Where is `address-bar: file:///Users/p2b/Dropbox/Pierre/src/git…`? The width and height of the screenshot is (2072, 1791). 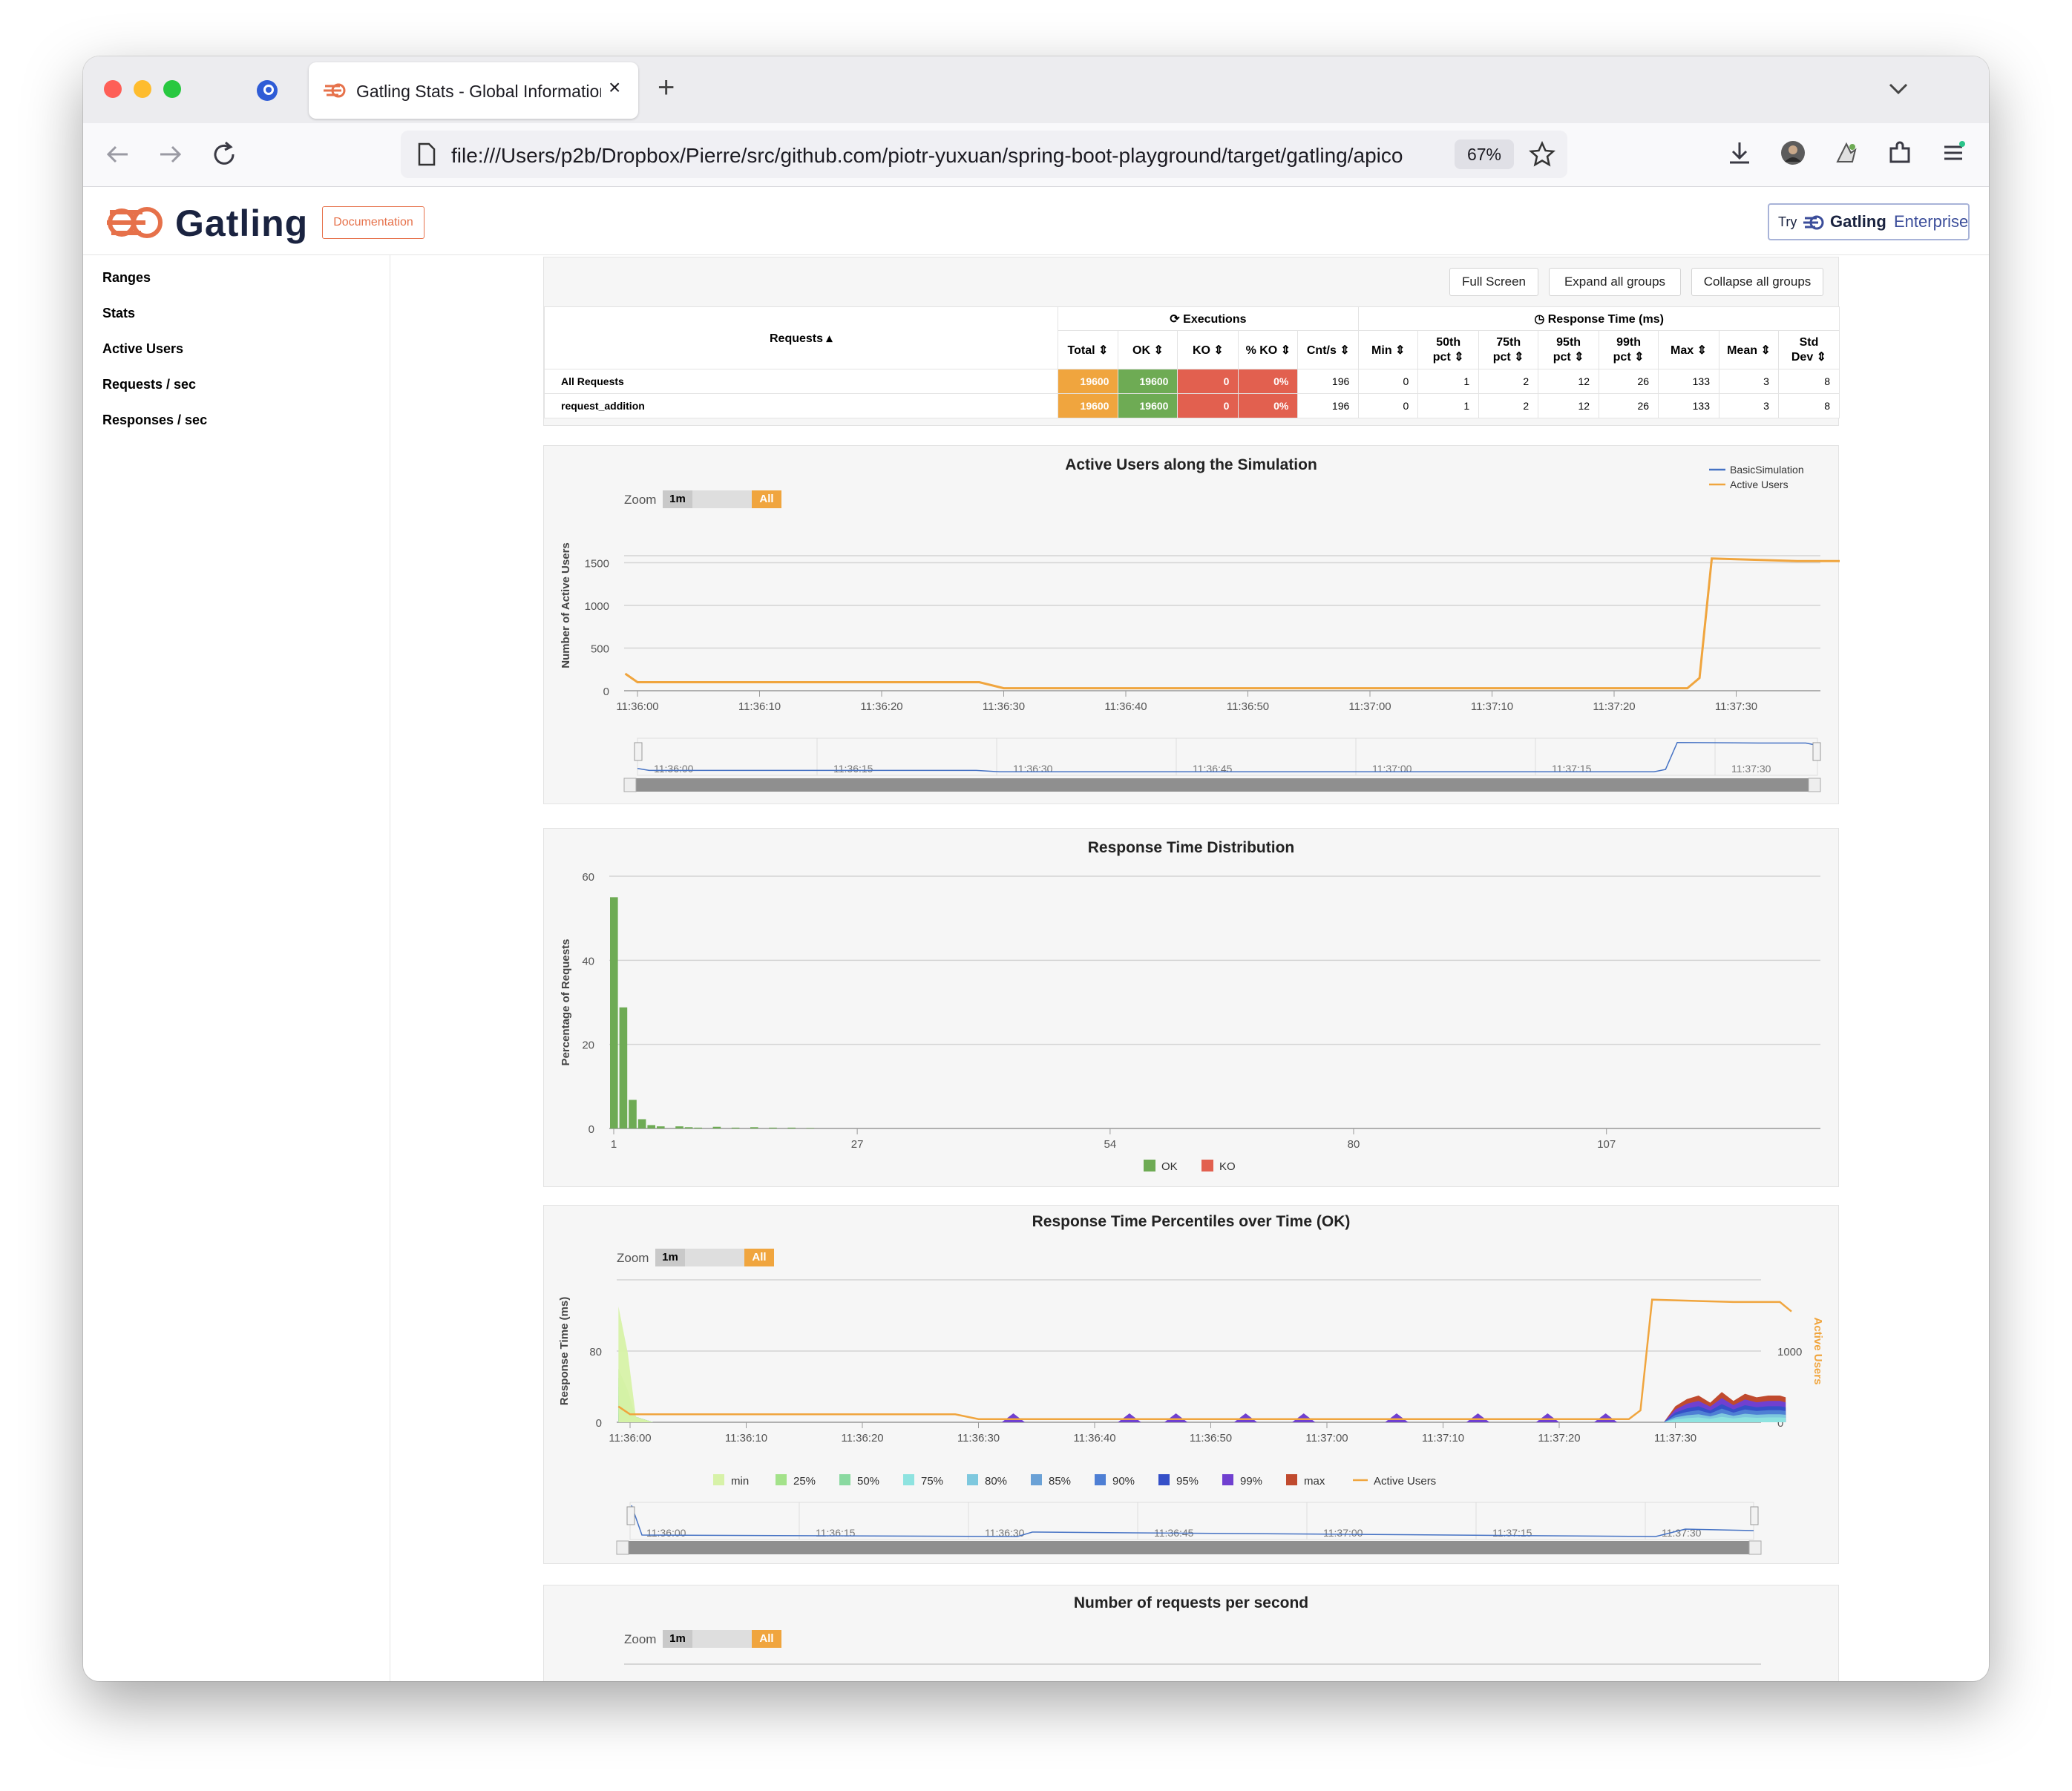
address-bar: file:///Users/p2b/Dropbox/Pierre/src/git… is located at coordinates (984, 154).